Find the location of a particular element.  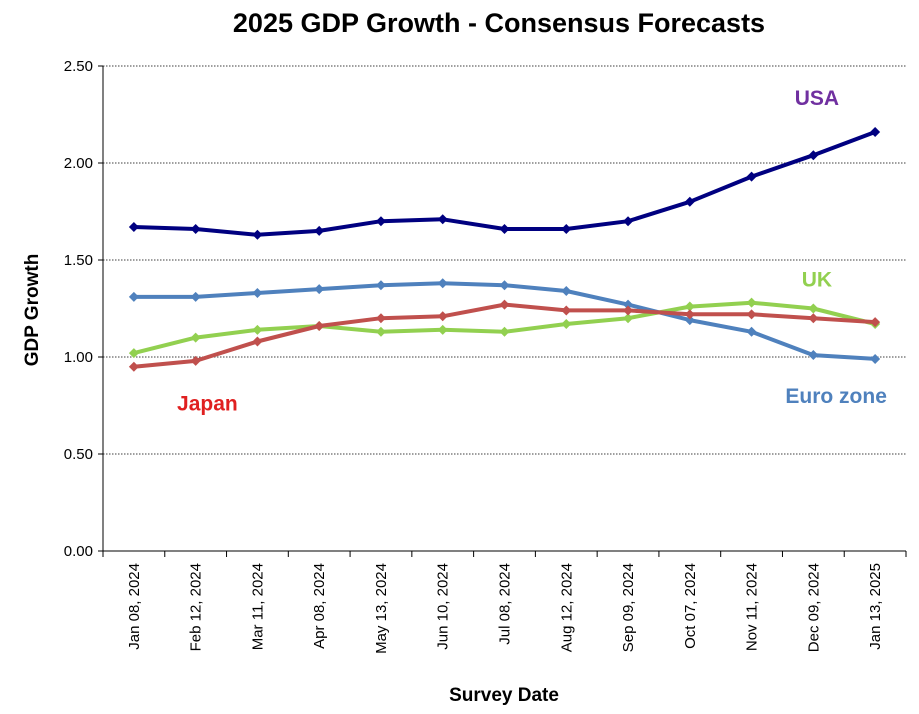

x-tick-label: Nov 11, 2024 is located at coordinates (752, 607).